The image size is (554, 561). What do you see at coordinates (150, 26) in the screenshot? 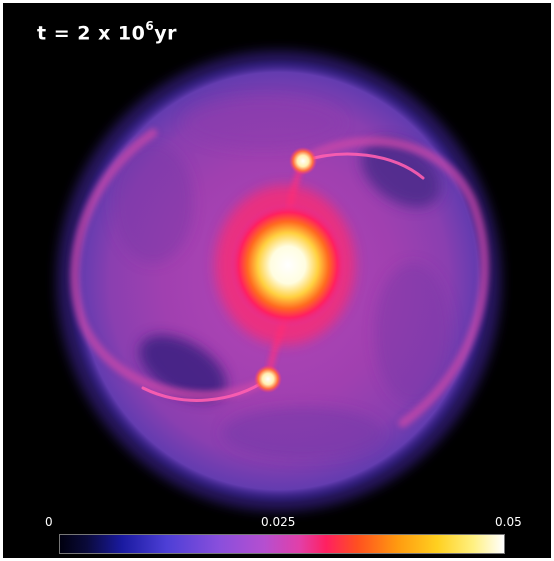
I see `time-label-exponent: 6` at bounding box center [150, 26].